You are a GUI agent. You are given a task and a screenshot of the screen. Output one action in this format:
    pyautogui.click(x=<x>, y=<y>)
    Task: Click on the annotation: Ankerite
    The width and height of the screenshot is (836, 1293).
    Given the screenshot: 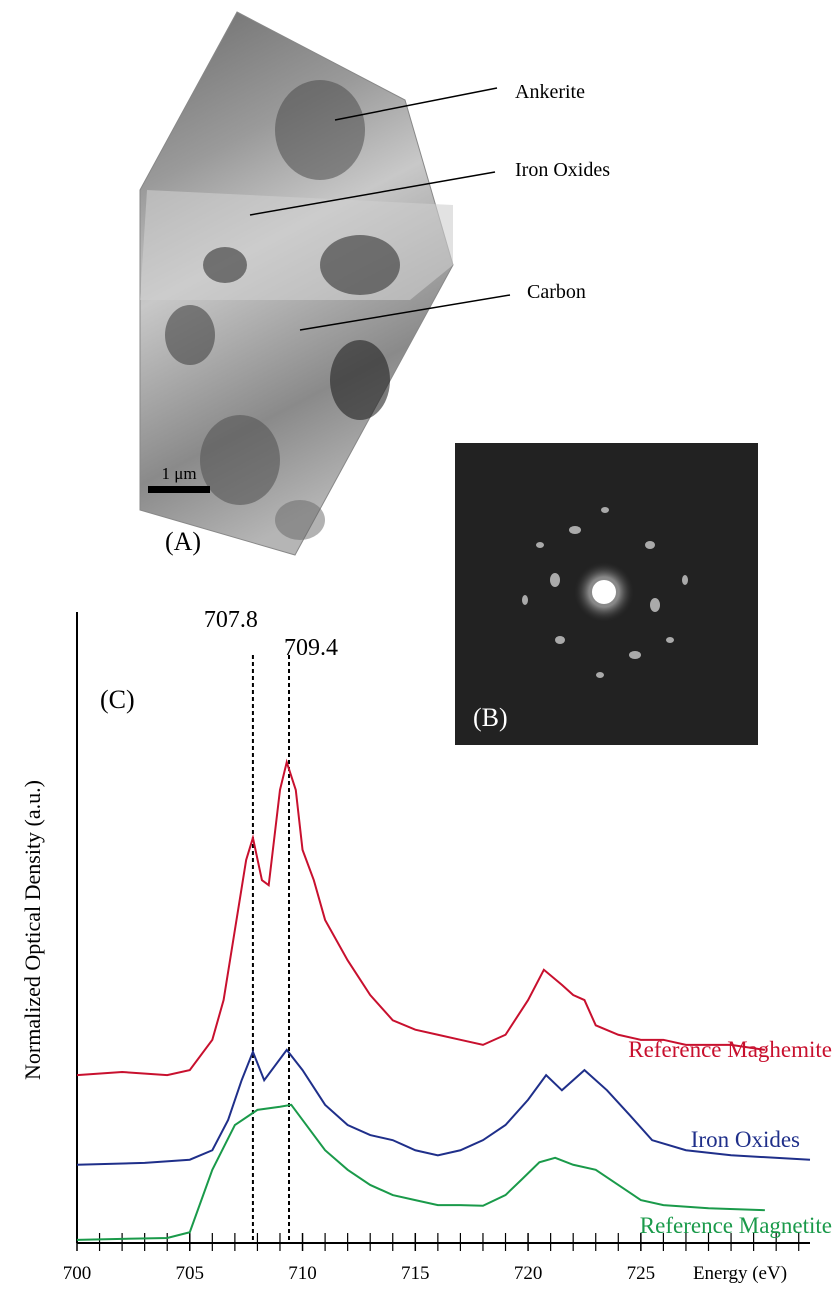 What is the action you would take?
    pyautogui.click(x=550, y=92)
    